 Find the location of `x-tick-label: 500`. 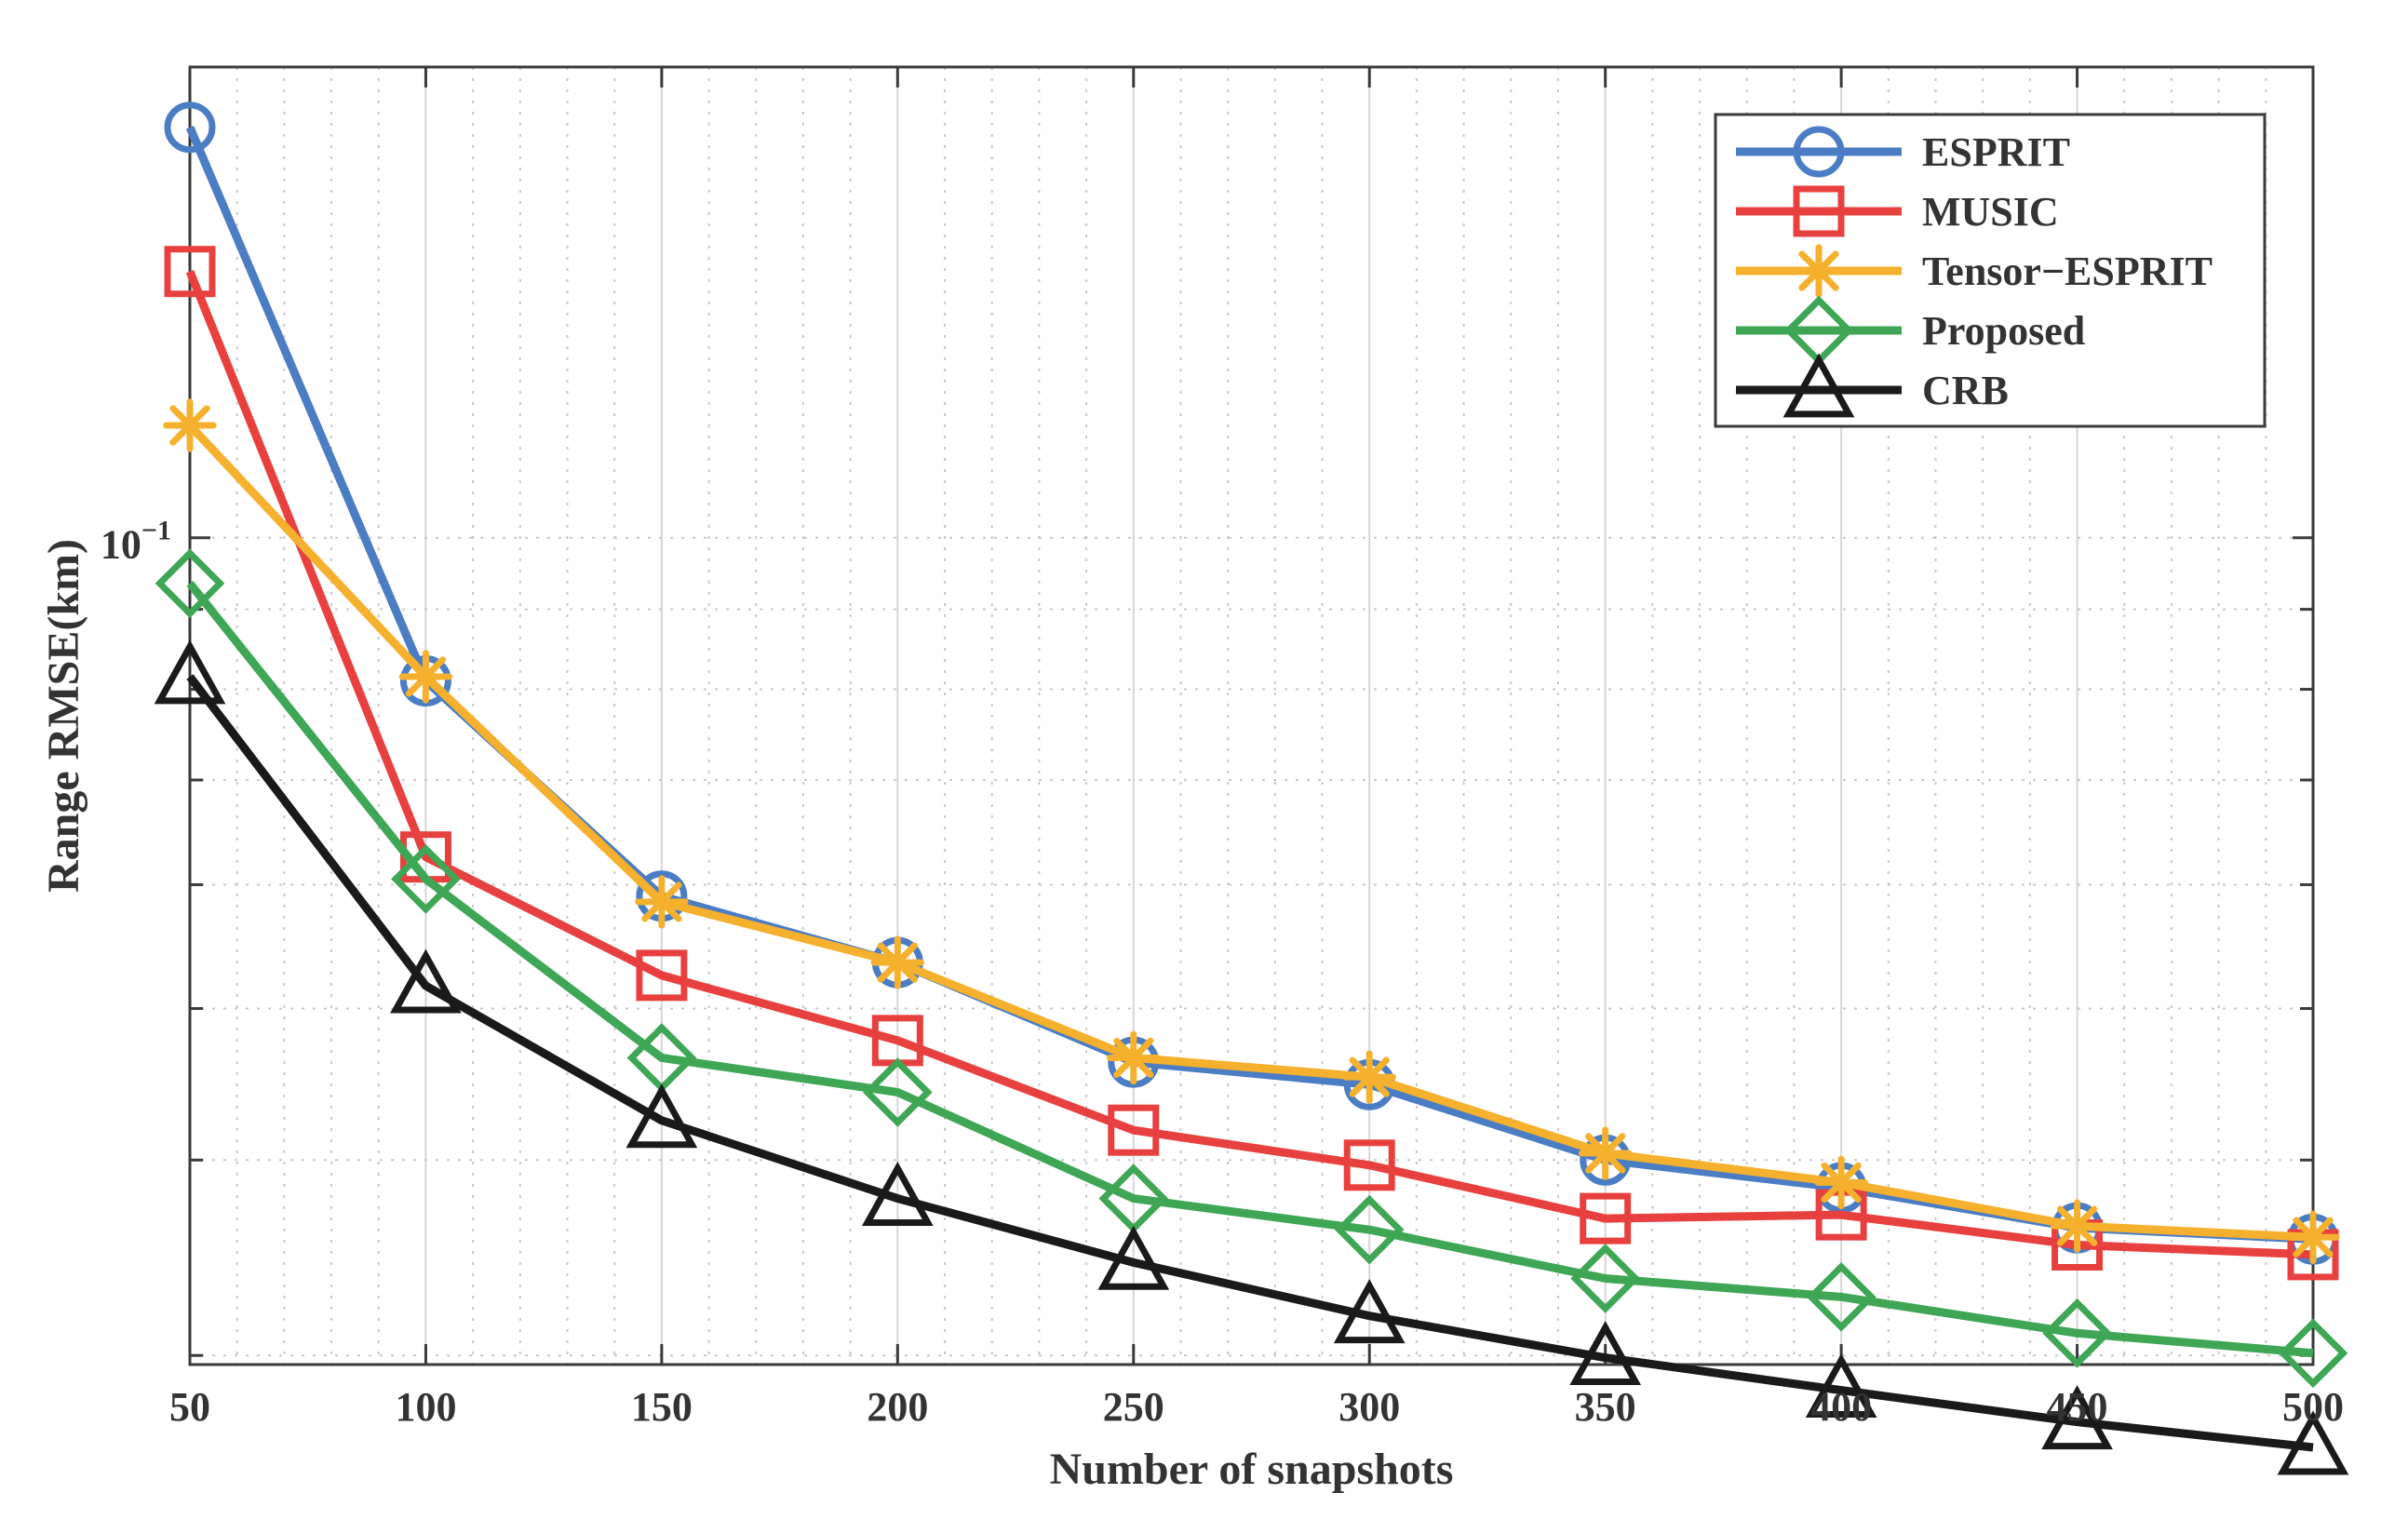

x-tick-label: 500 is located at coordinates (2313, 1407).